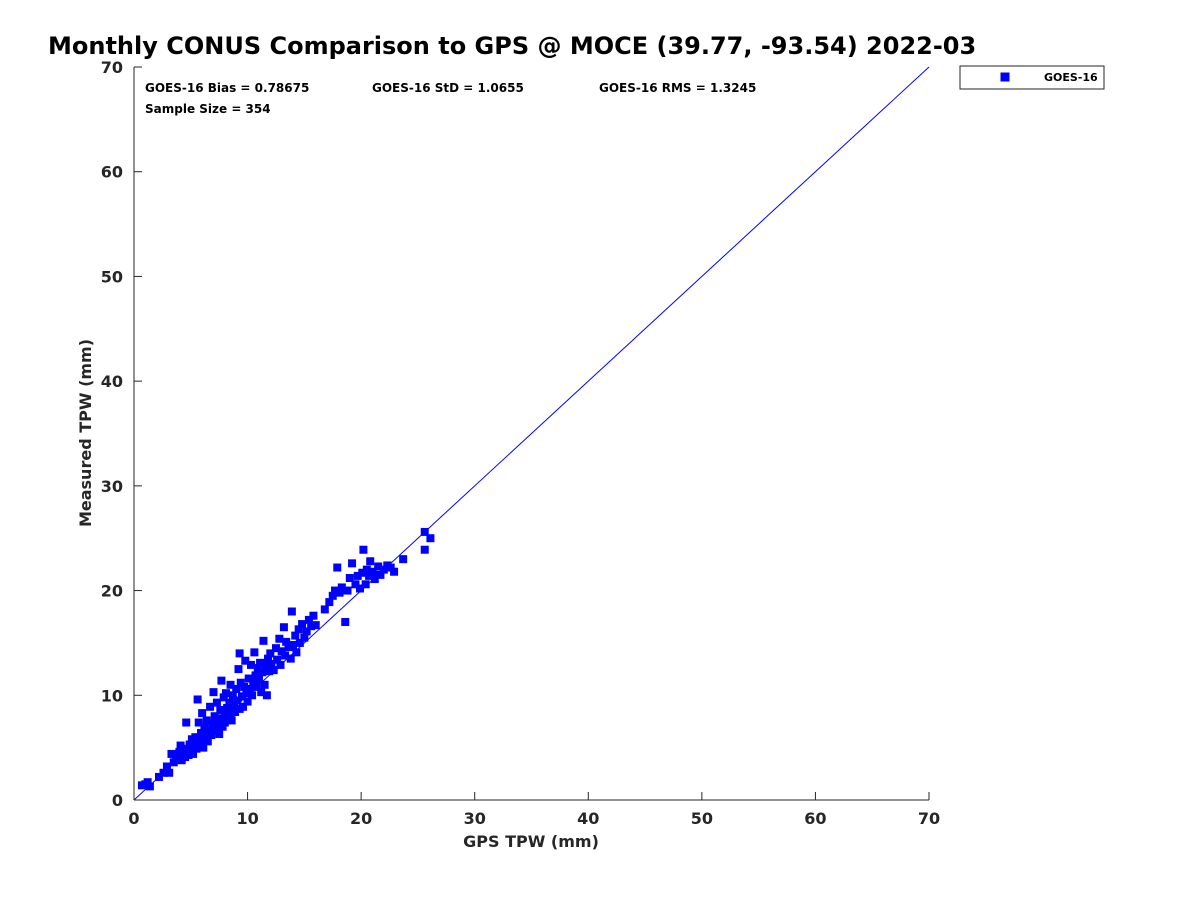 Image resolution: width=1200 pixels, height=900 pixels. What do you see at coordinates (677, 88) in the screenshot?
I see `rms-stat: GOES-16 RMS = 1.3245` at bounding box center [677, 88].